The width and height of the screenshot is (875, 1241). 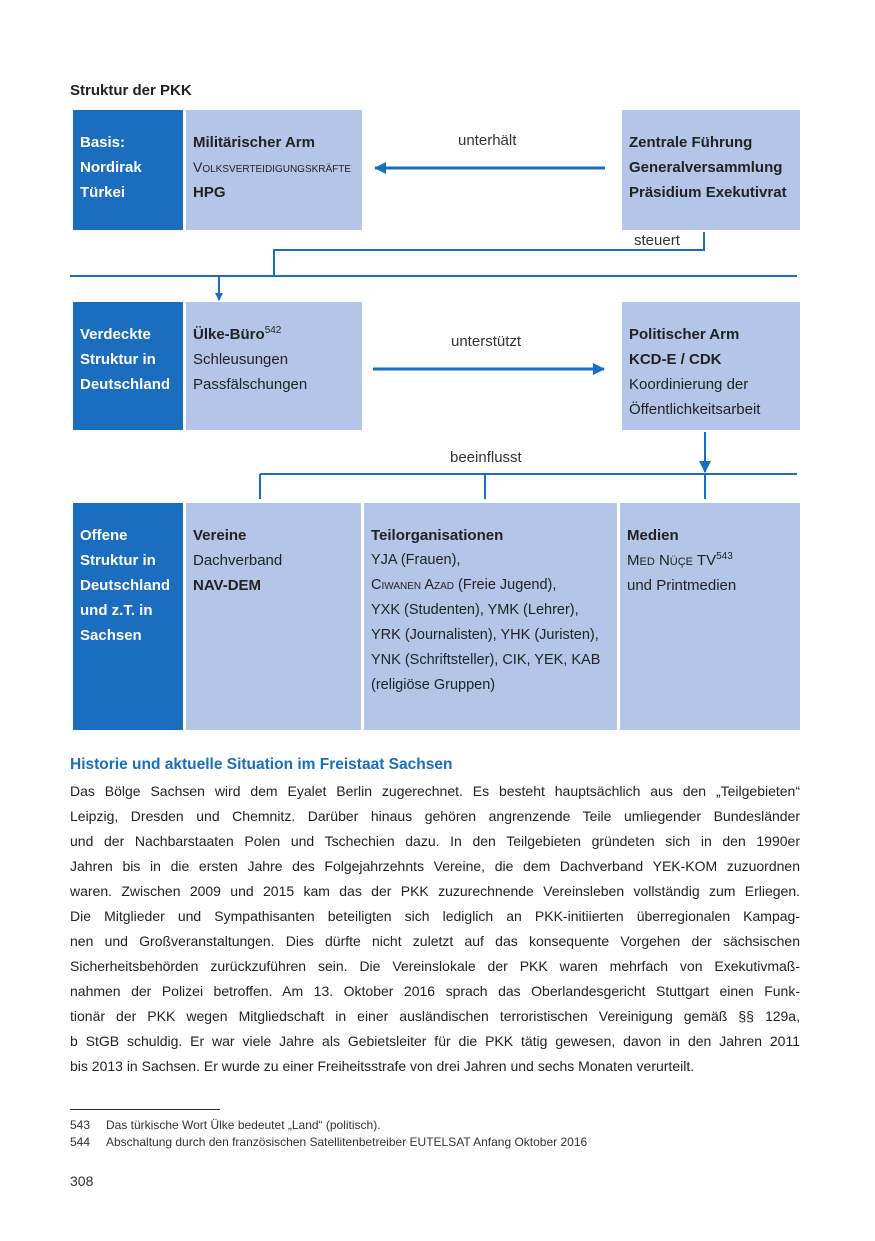 I want to click on edge-label-controls: steuert, so click(x=657, y=240).